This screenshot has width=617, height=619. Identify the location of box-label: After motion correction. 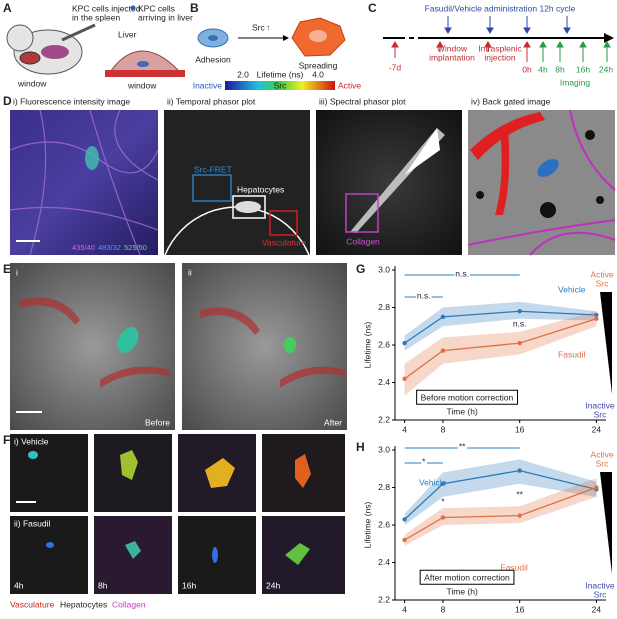
(467, 577).